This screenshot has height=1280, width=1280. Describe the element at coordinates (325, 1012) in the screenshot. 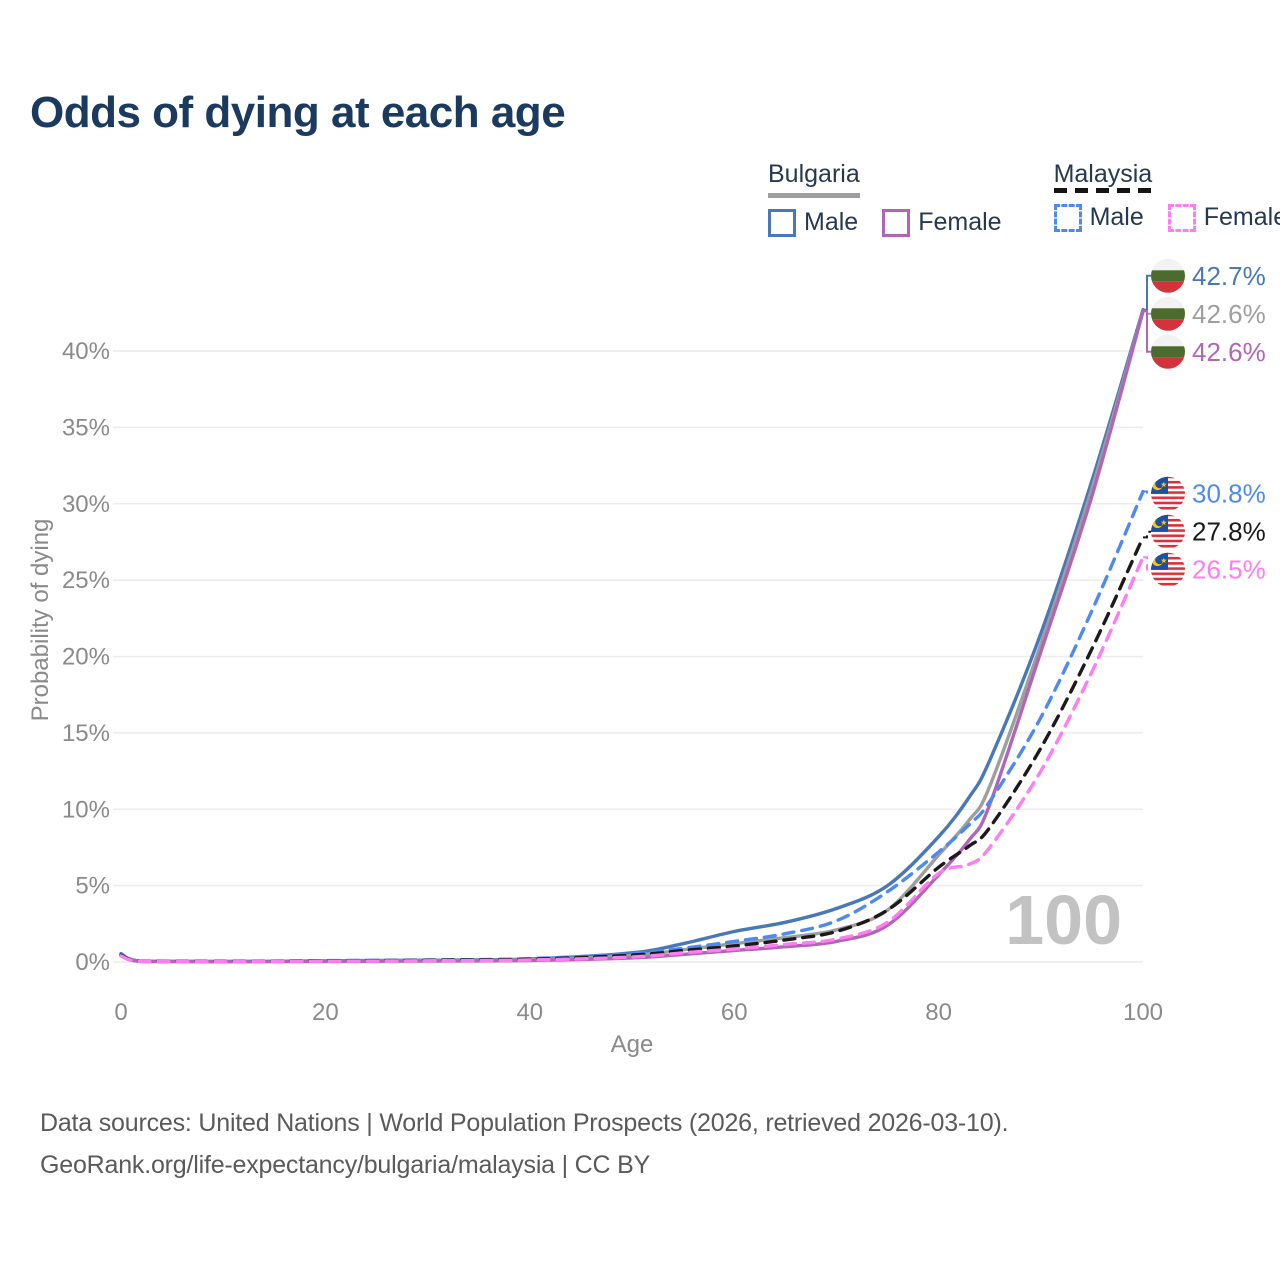

I see `x-tick-label: 20` at that location.